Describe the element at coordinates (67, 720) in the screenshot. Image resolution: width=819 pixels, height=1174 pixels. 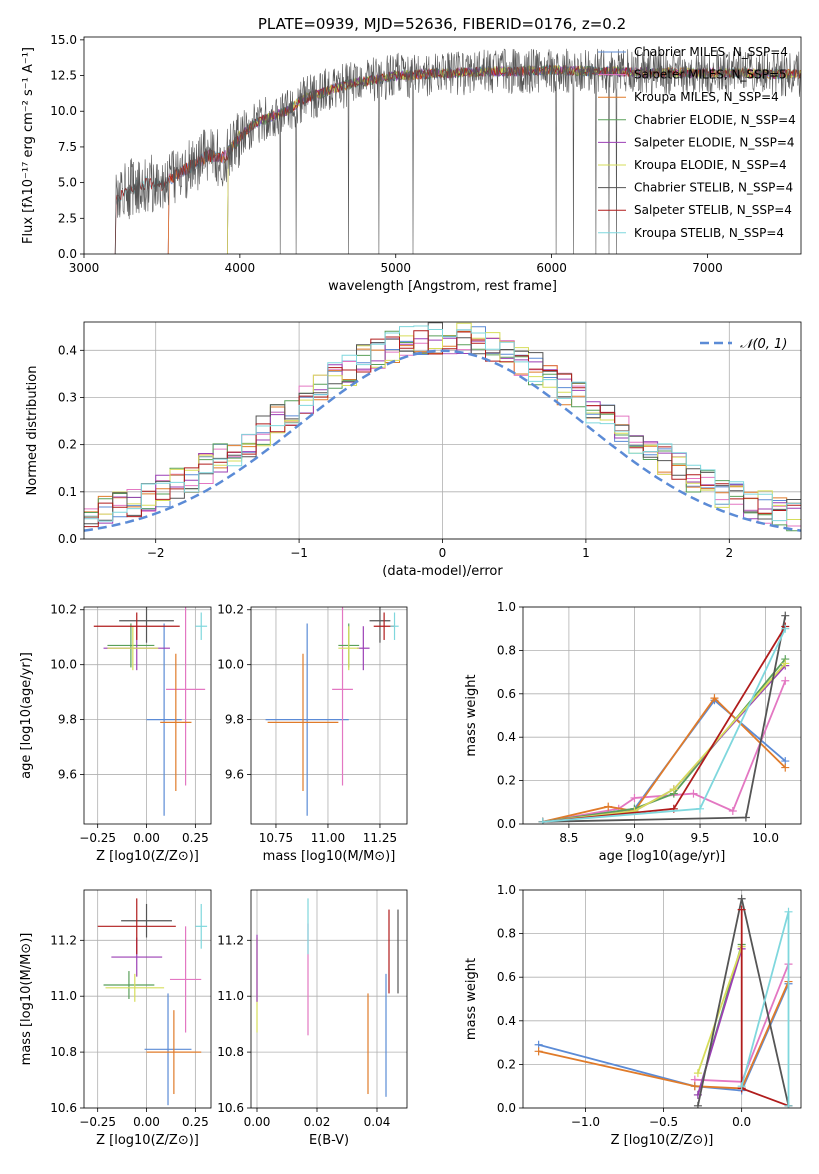
I see `y-tick-label: 9.8` at that location.